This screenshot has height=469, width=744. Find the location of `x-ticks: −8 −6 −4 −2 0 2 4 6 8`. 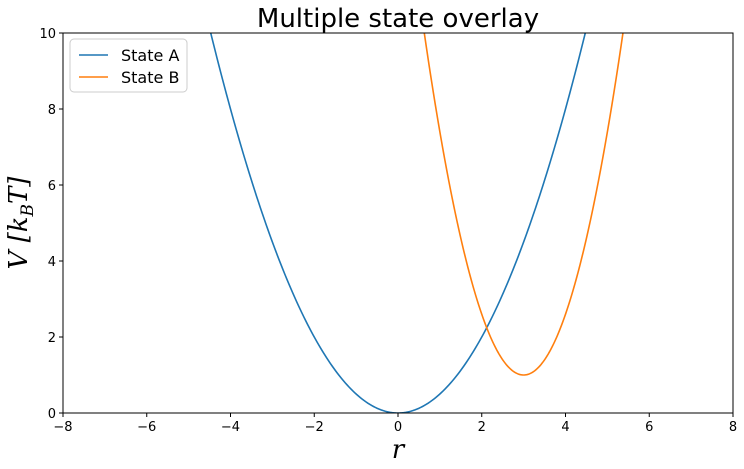

x-ticks: −8 −6 −4 −2 0 2 4 6 8 is located at coordinates (395, 424).